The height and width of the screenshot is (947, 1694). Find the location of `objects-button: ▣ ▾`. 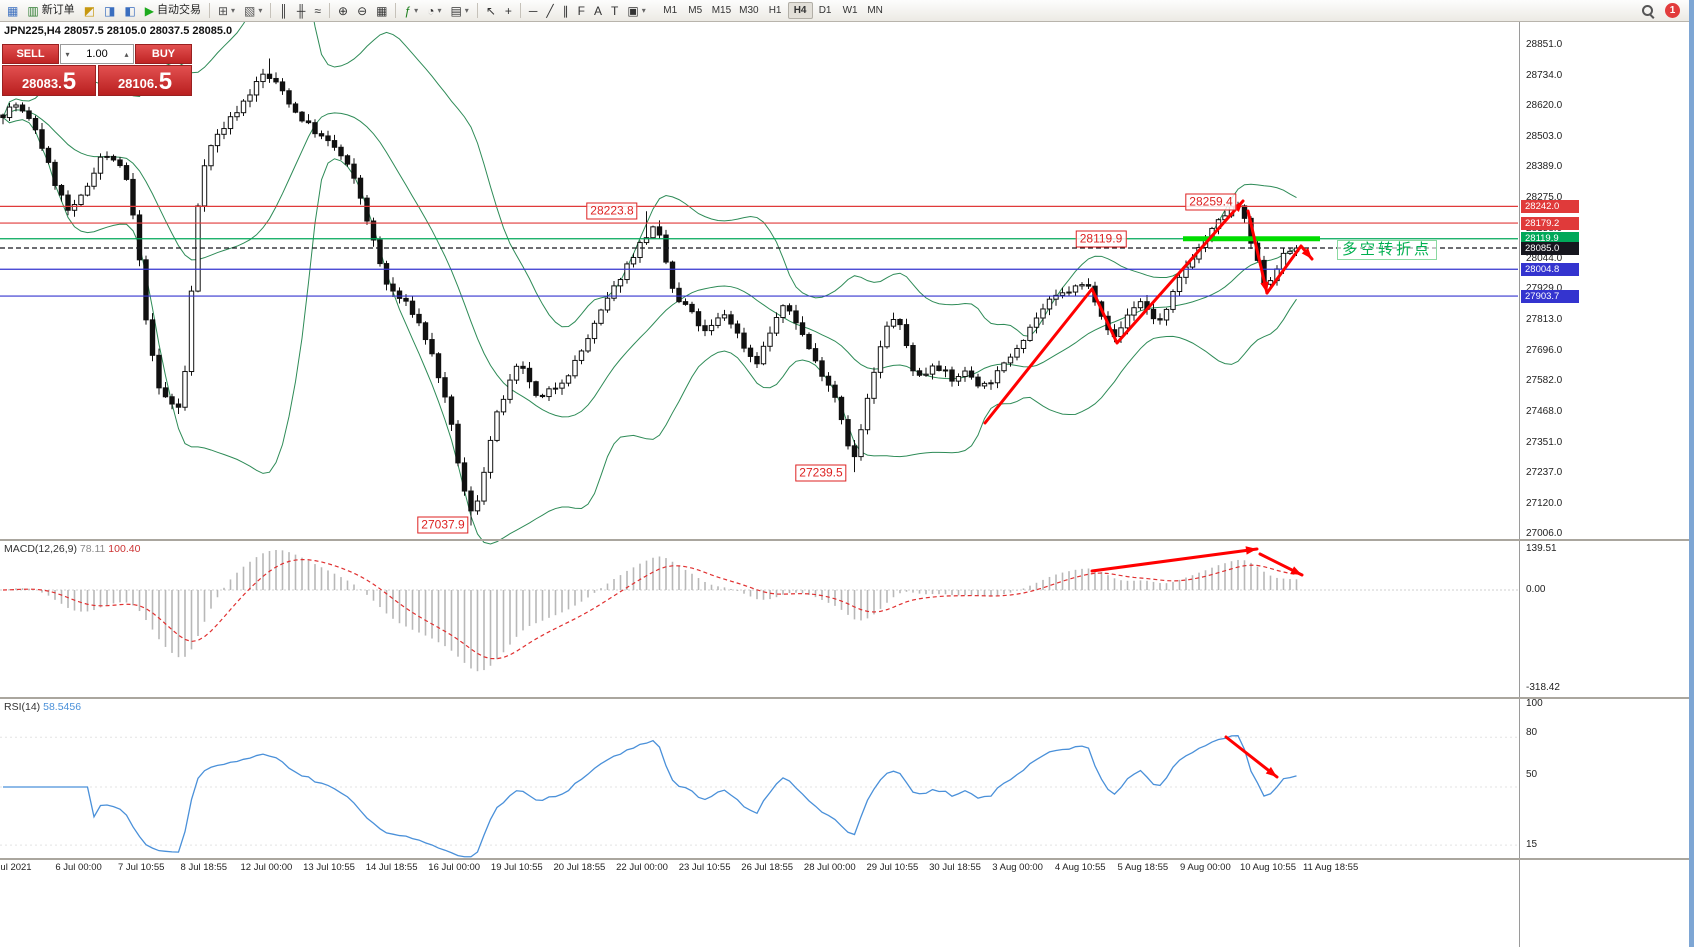

objects-button: ▣ ▾ is located at coordinates (636, 10).